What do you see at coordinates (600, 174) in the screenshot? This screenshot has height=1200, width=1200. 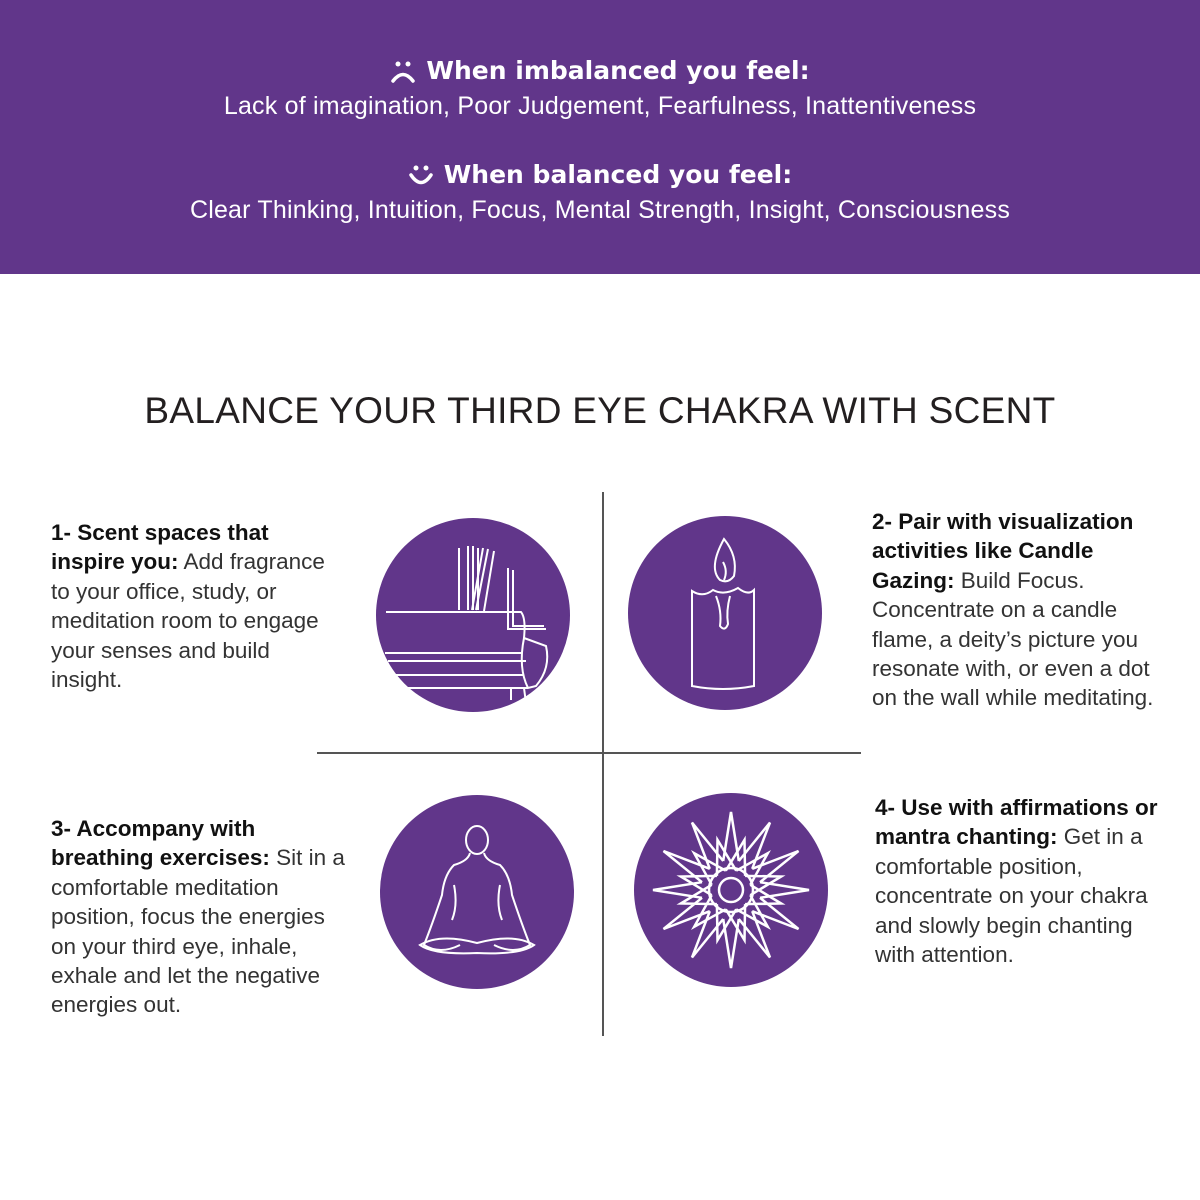 I see `balanced-heading: When balanced you feel:` at bounding box center [600, 174].